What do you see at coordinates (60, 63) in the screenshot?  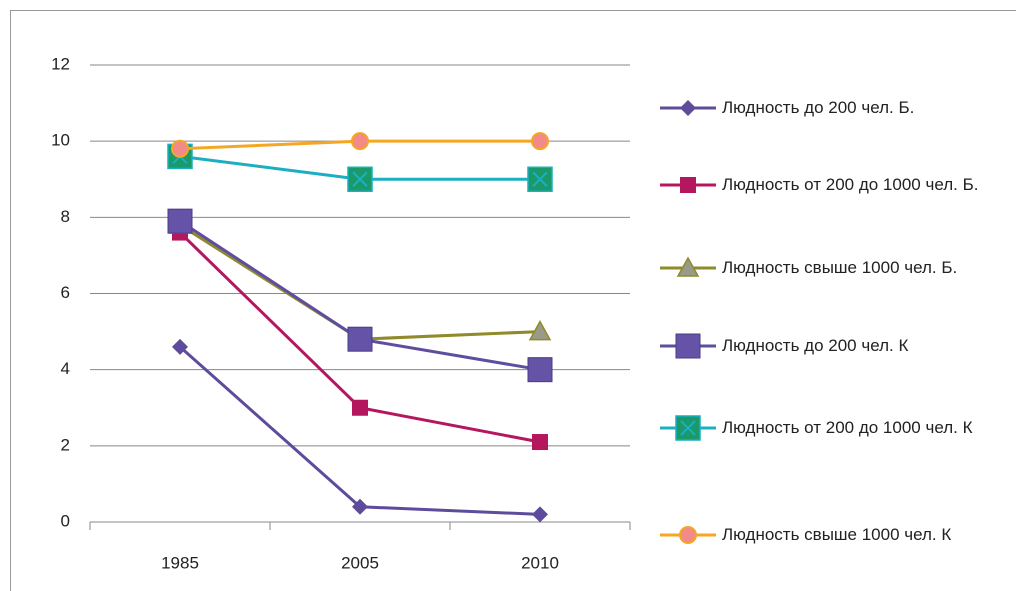 I see `y-tick-label: 12` at bounding box center [60, 63].